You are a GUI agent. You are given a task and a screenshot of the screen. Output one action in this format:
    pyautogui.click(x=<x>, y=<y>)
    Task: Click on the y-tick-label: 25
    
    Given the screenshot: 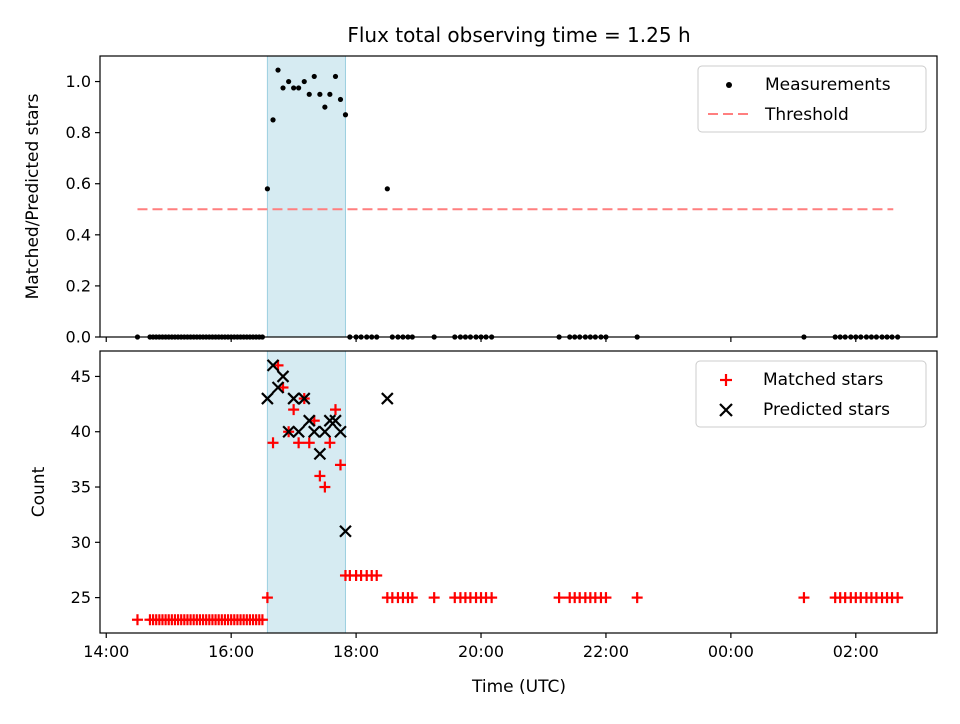 What is the action you would take?
    pyautogui.click(x=81, y=597)
    